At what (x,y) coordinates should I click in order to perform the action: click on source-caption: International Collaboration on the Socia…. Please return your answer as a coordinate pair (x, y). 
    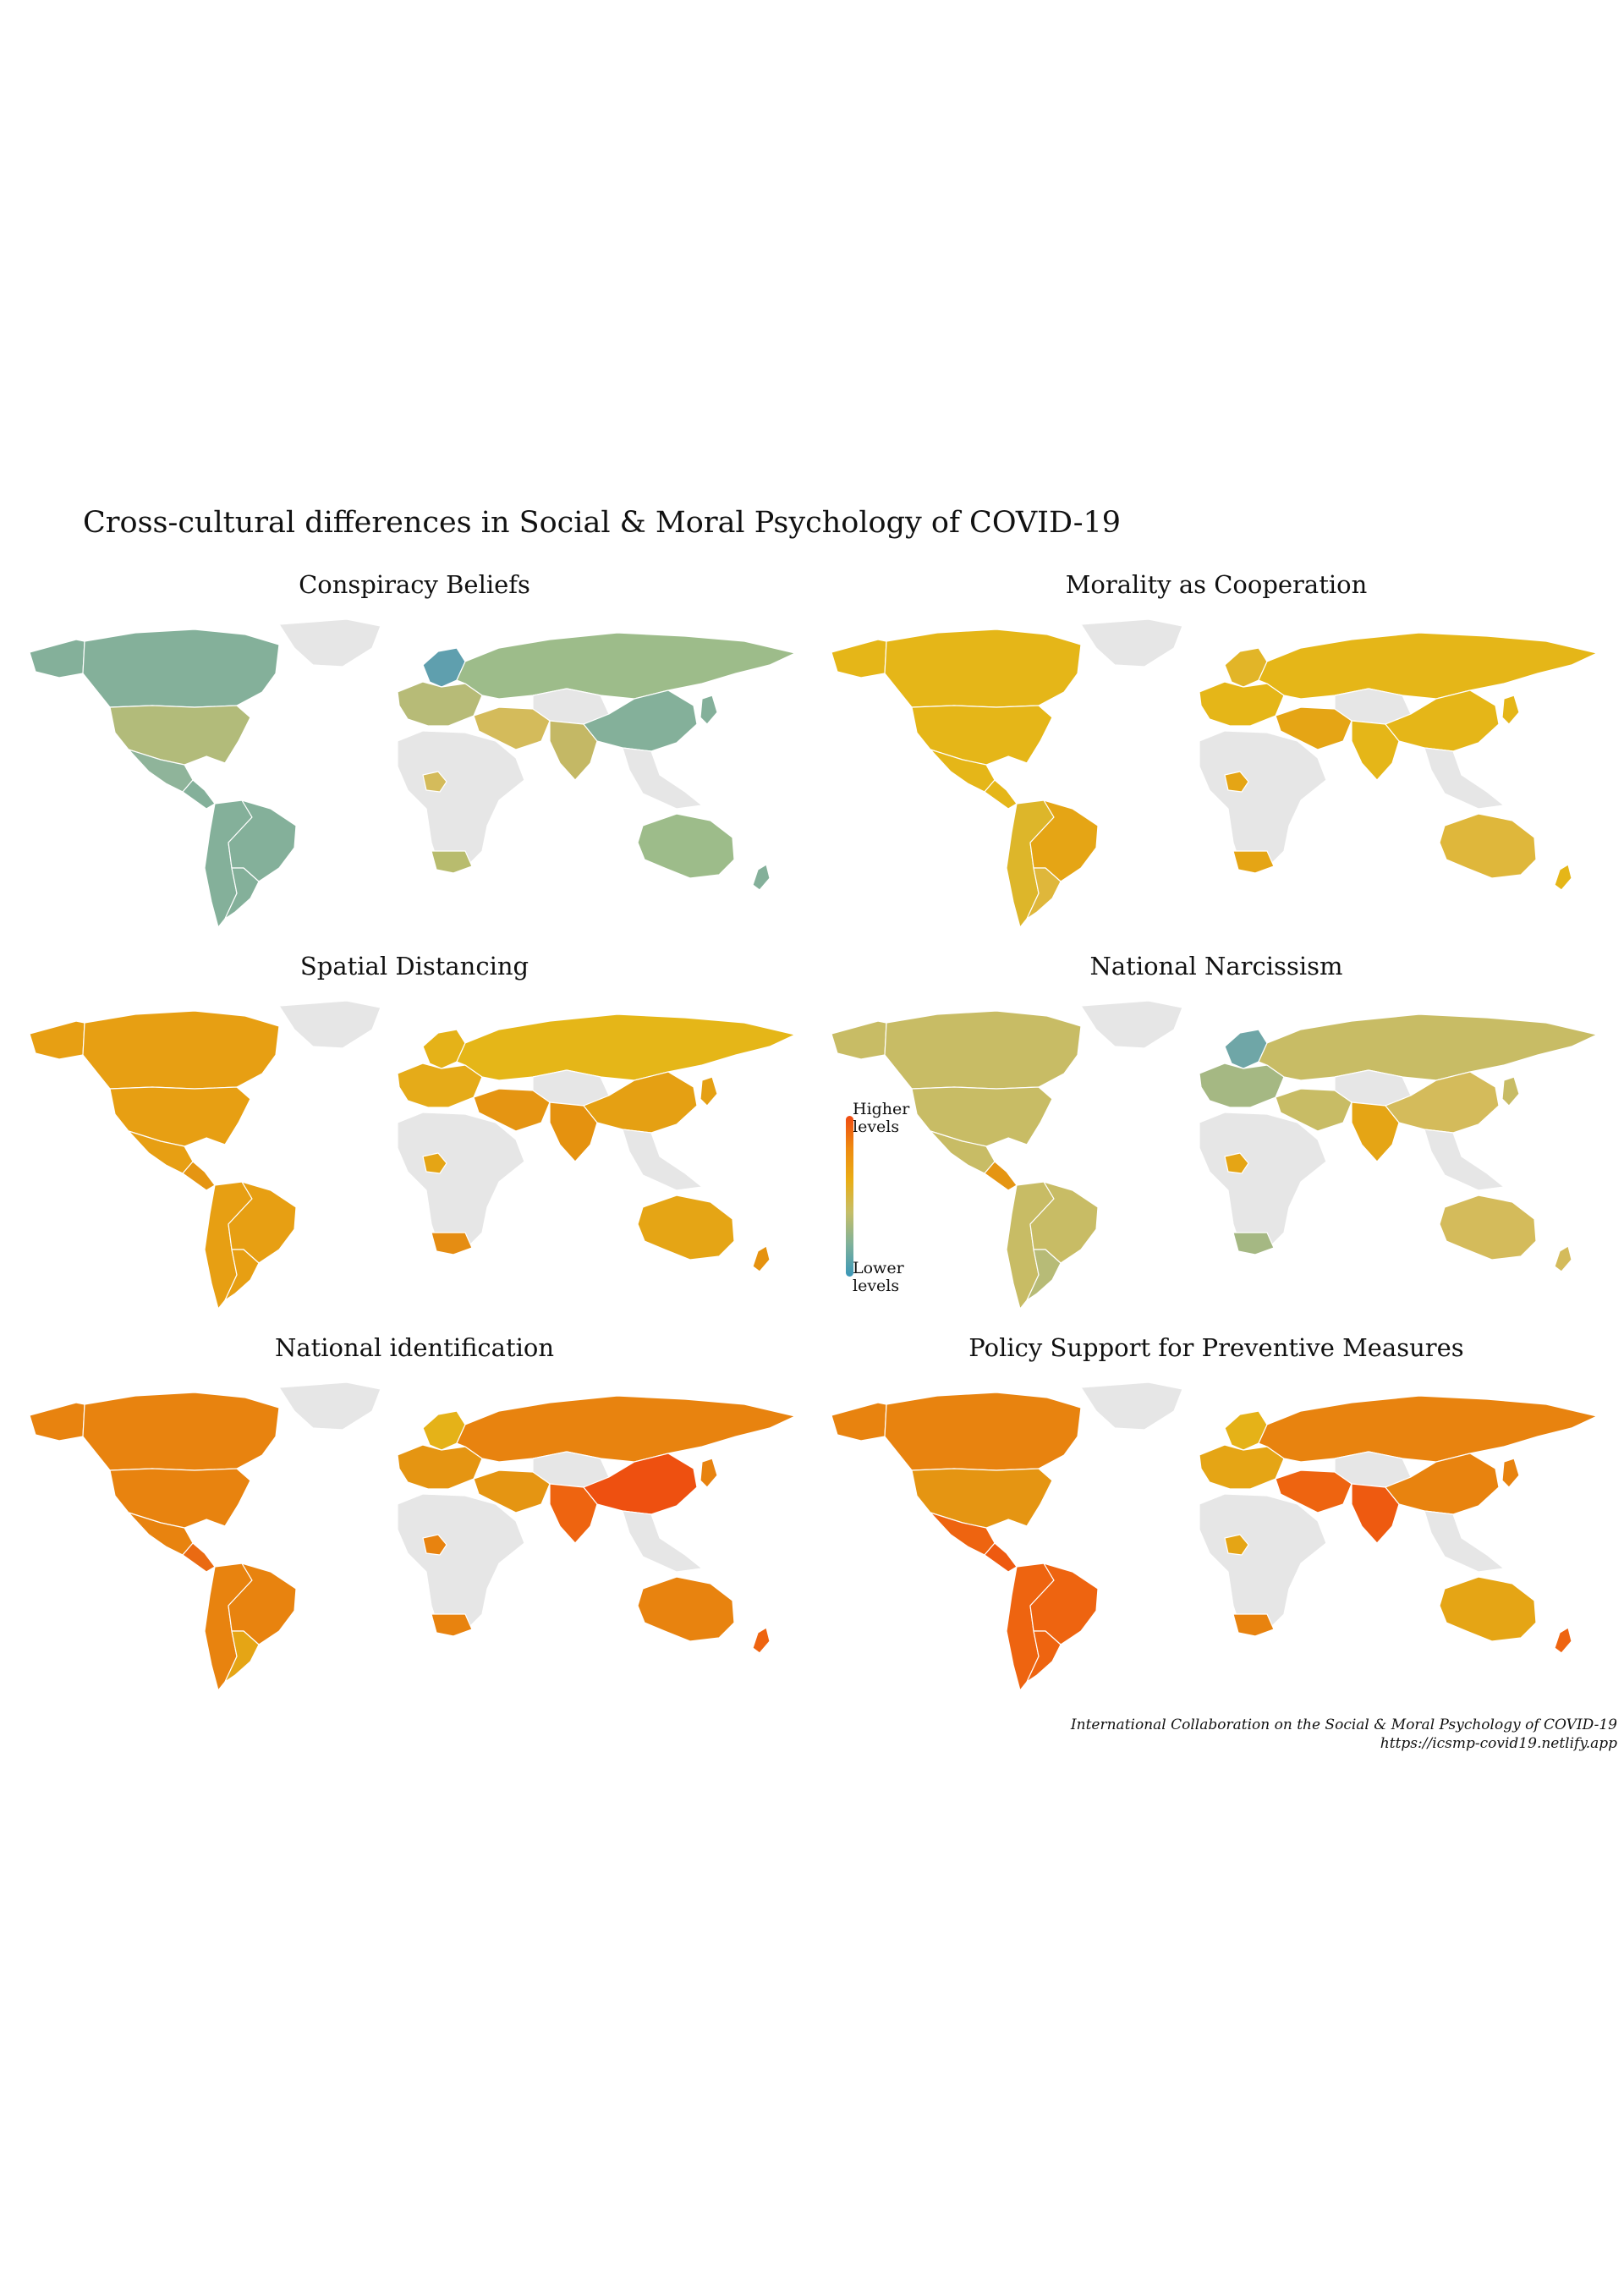
    Looking at the image, I should click on (1344, 1734).